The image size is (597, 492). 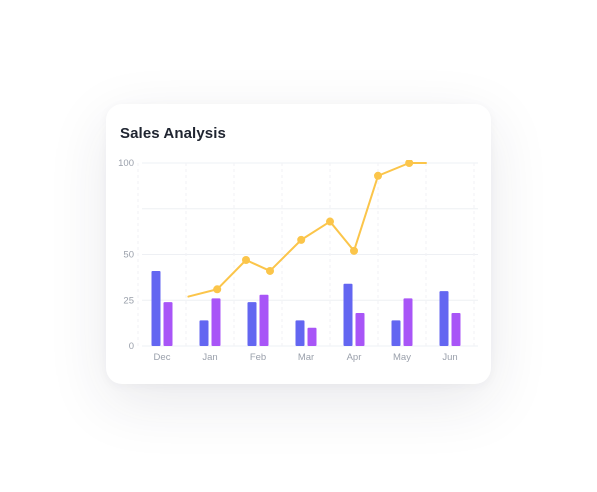 What do you see at coordinates (128, 300) in the screenshot?
I see `y-tick-label: 25` at bounding box center [128, 300].